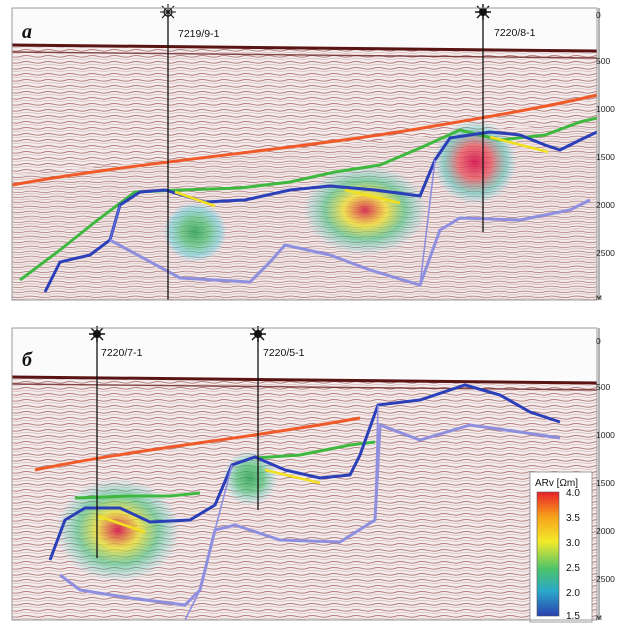  What do you see at coordinates (515, 33) in the screenshot?
I see `well-label: 7220/8-1` at bounding box center [515, 33].